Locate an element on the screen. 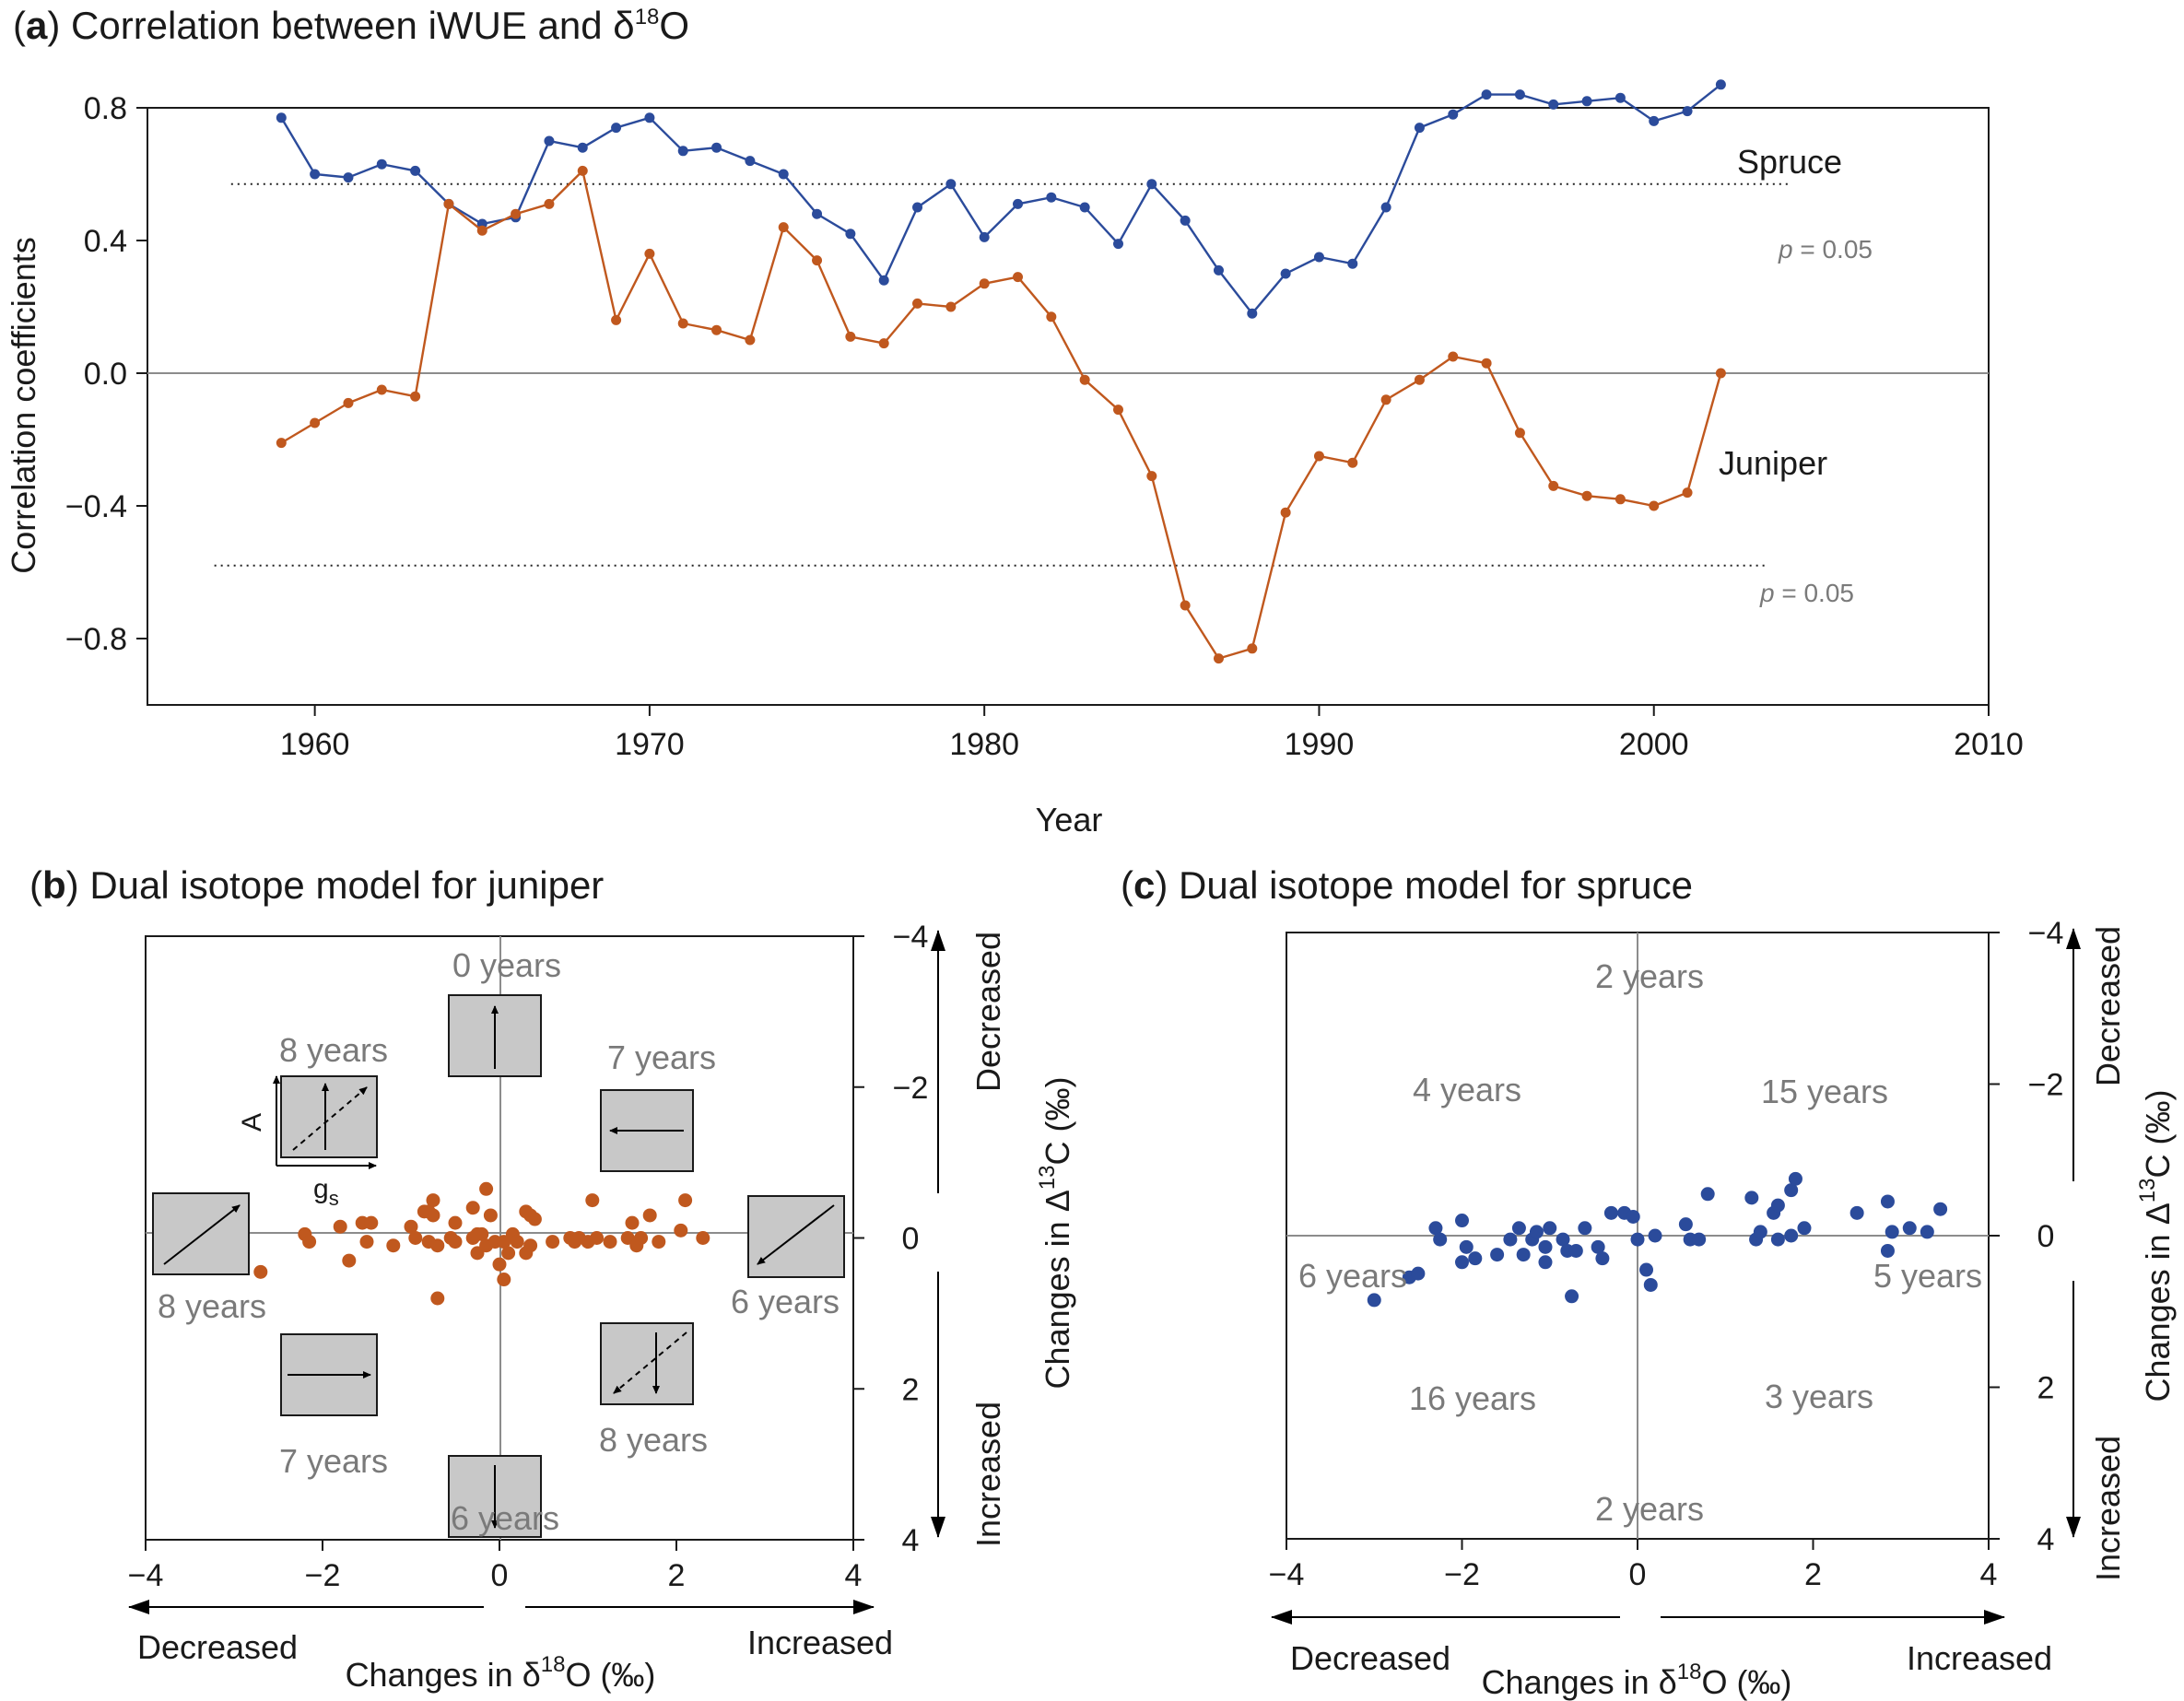  panel-a-y-tick-label: 0.8 is located at coordinates (105, 108).